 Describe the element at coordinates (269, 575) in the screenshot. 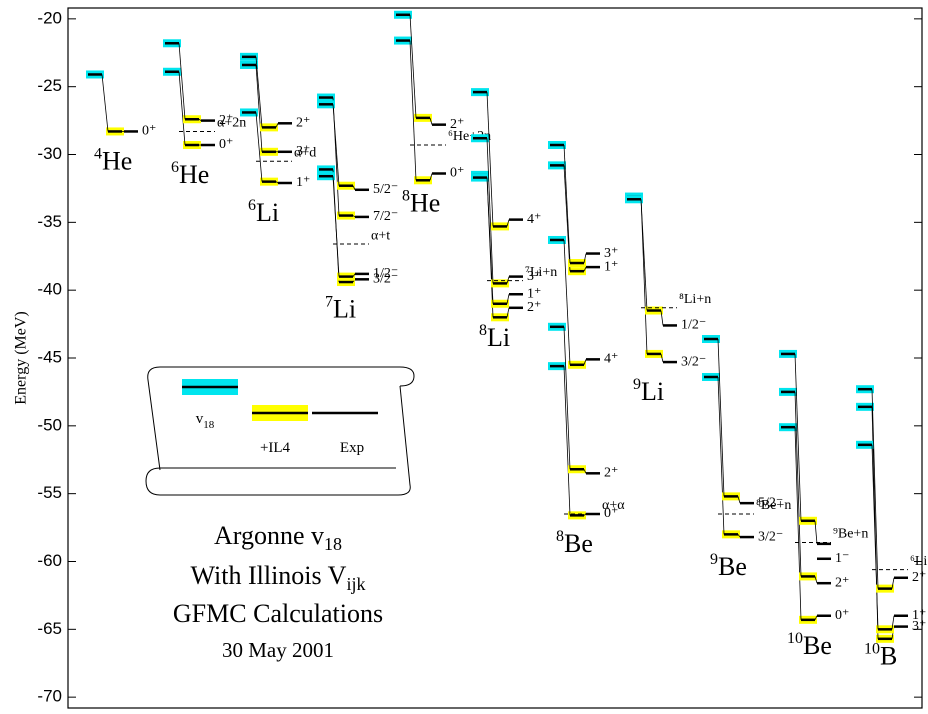

I see `caption-text: With Illinois V` at that location.